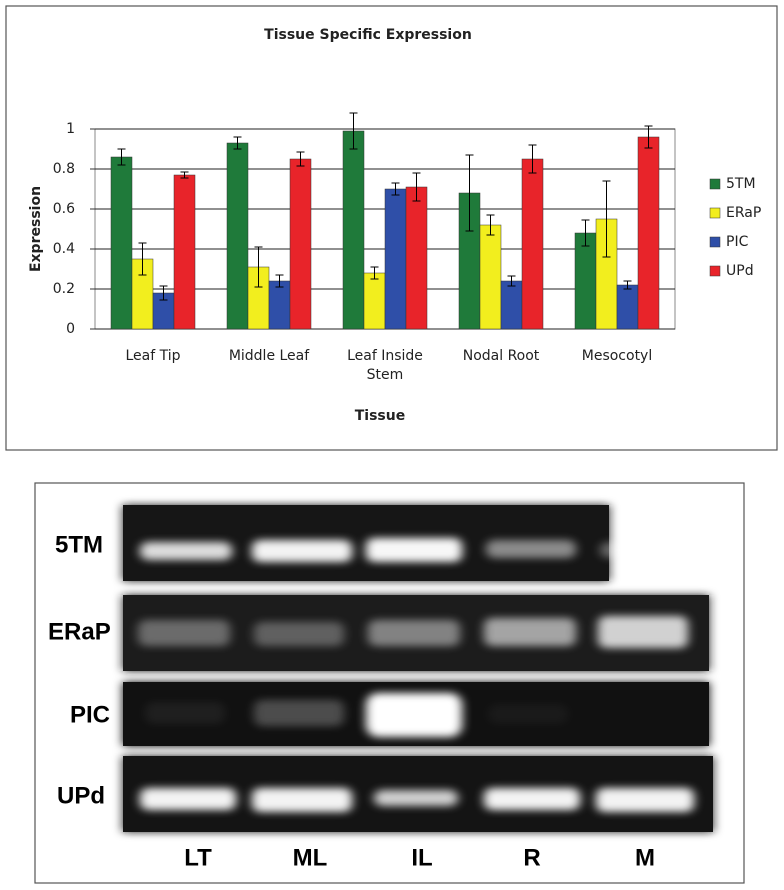 The width and height of the screenshot is (784, 890). What do you see at coordinates (740, 271) in the screenshot?
I see `legend-label: UPd` at bounding box center [740, 271].